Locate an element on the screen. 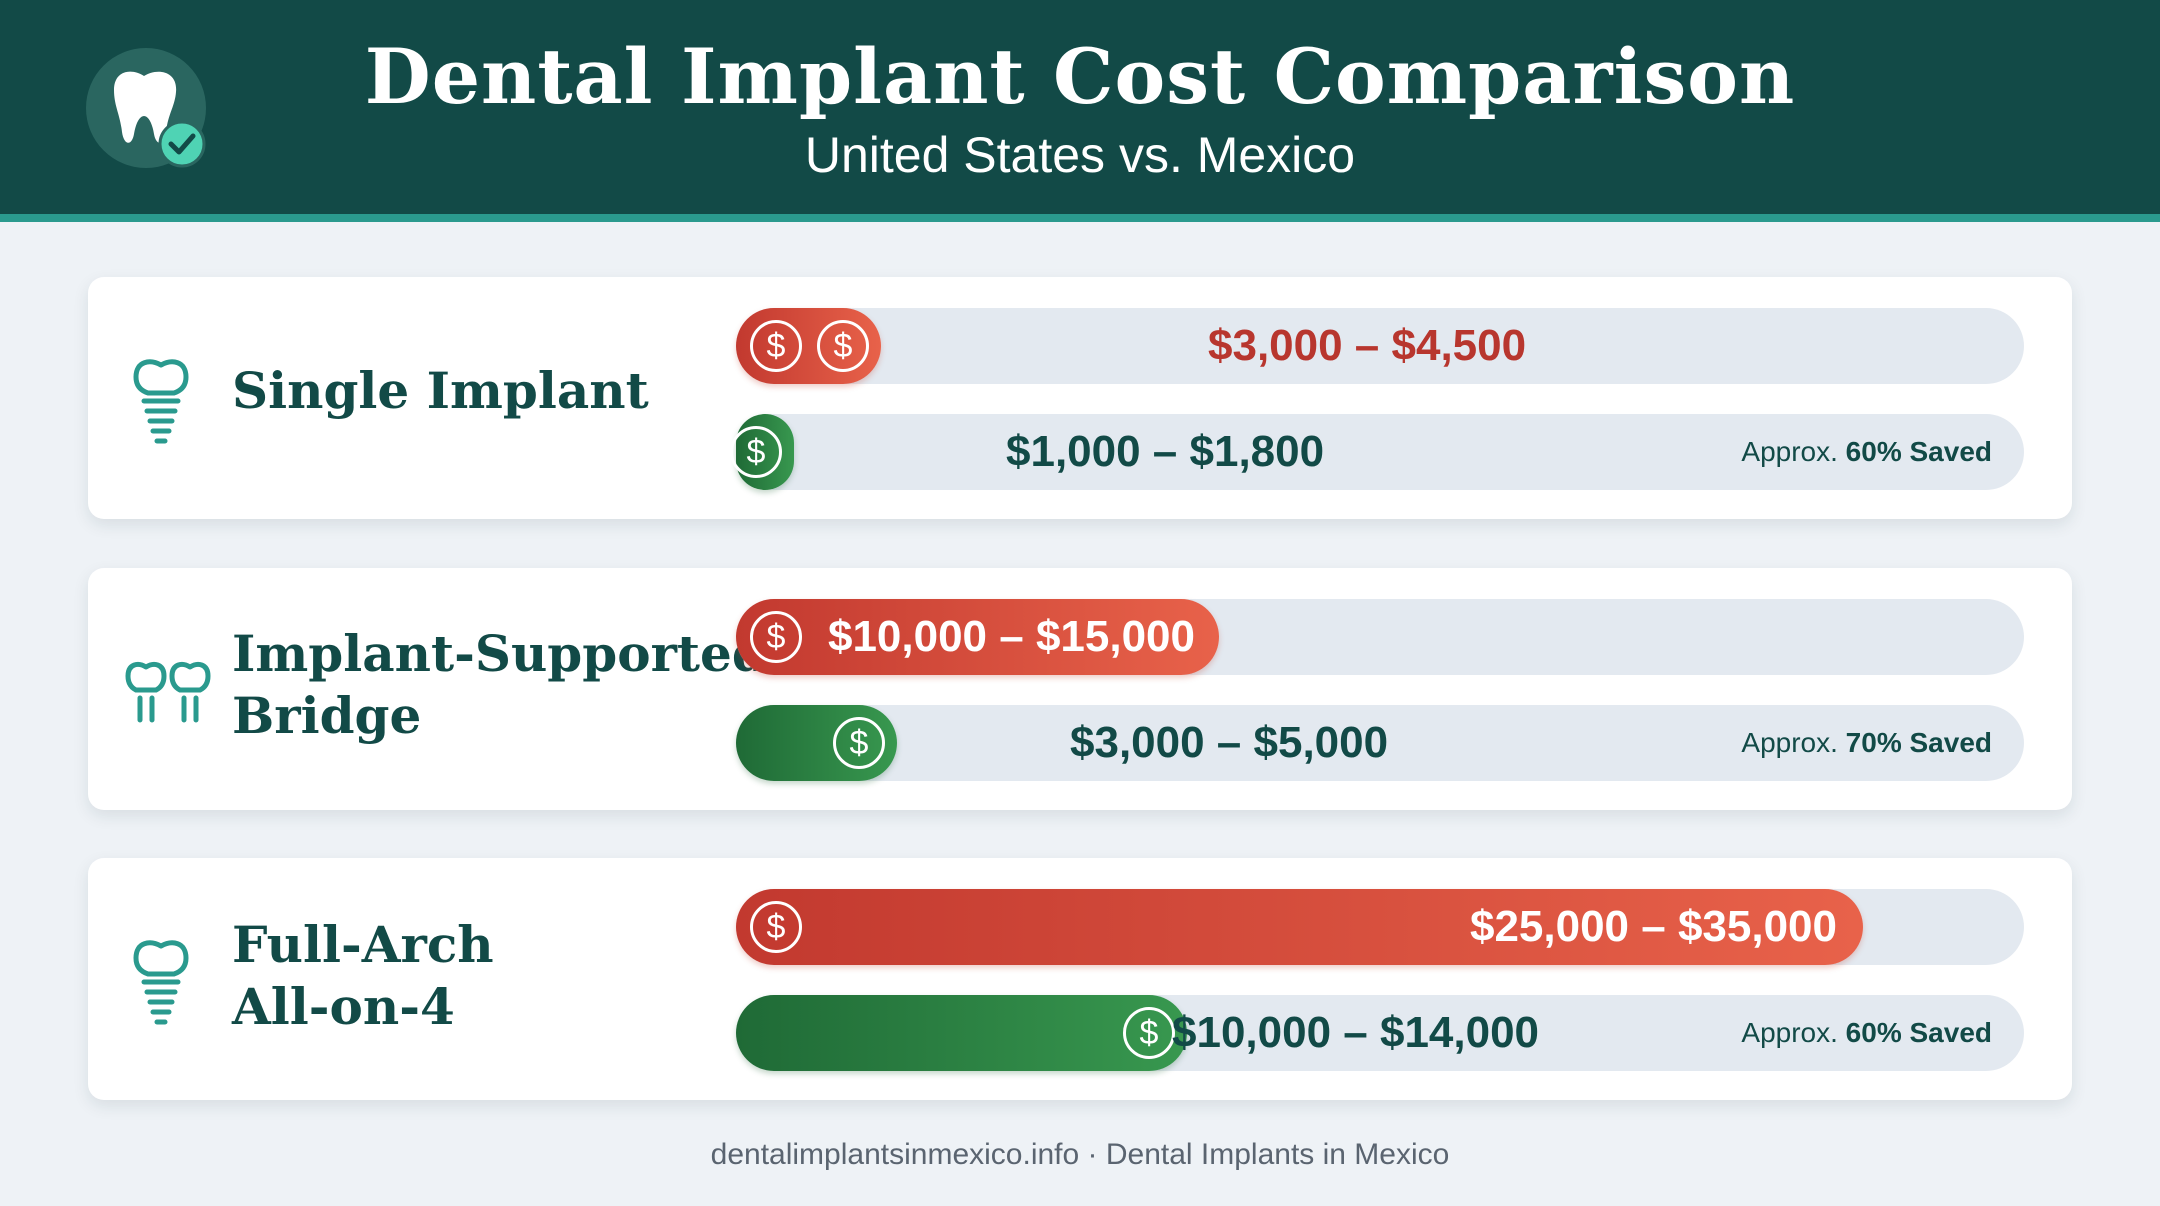  us-bar: $ $10,000 – $15,000 is located at coordinates (977, 637).